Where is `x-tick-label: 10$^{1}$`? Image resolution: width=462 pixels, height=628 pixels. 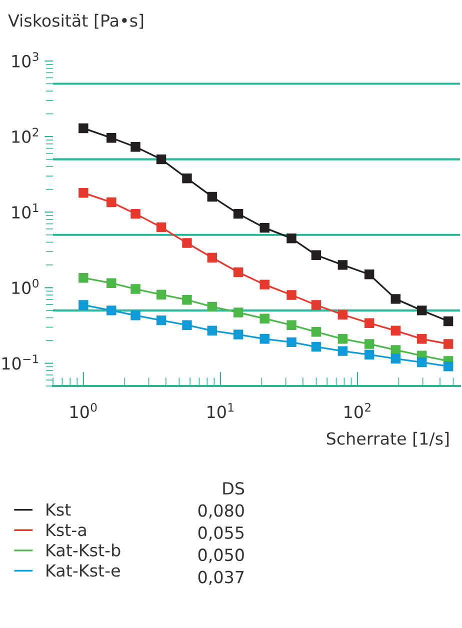
x-tick-label: 10$^{1}$ is located at coordinates (221, 410).